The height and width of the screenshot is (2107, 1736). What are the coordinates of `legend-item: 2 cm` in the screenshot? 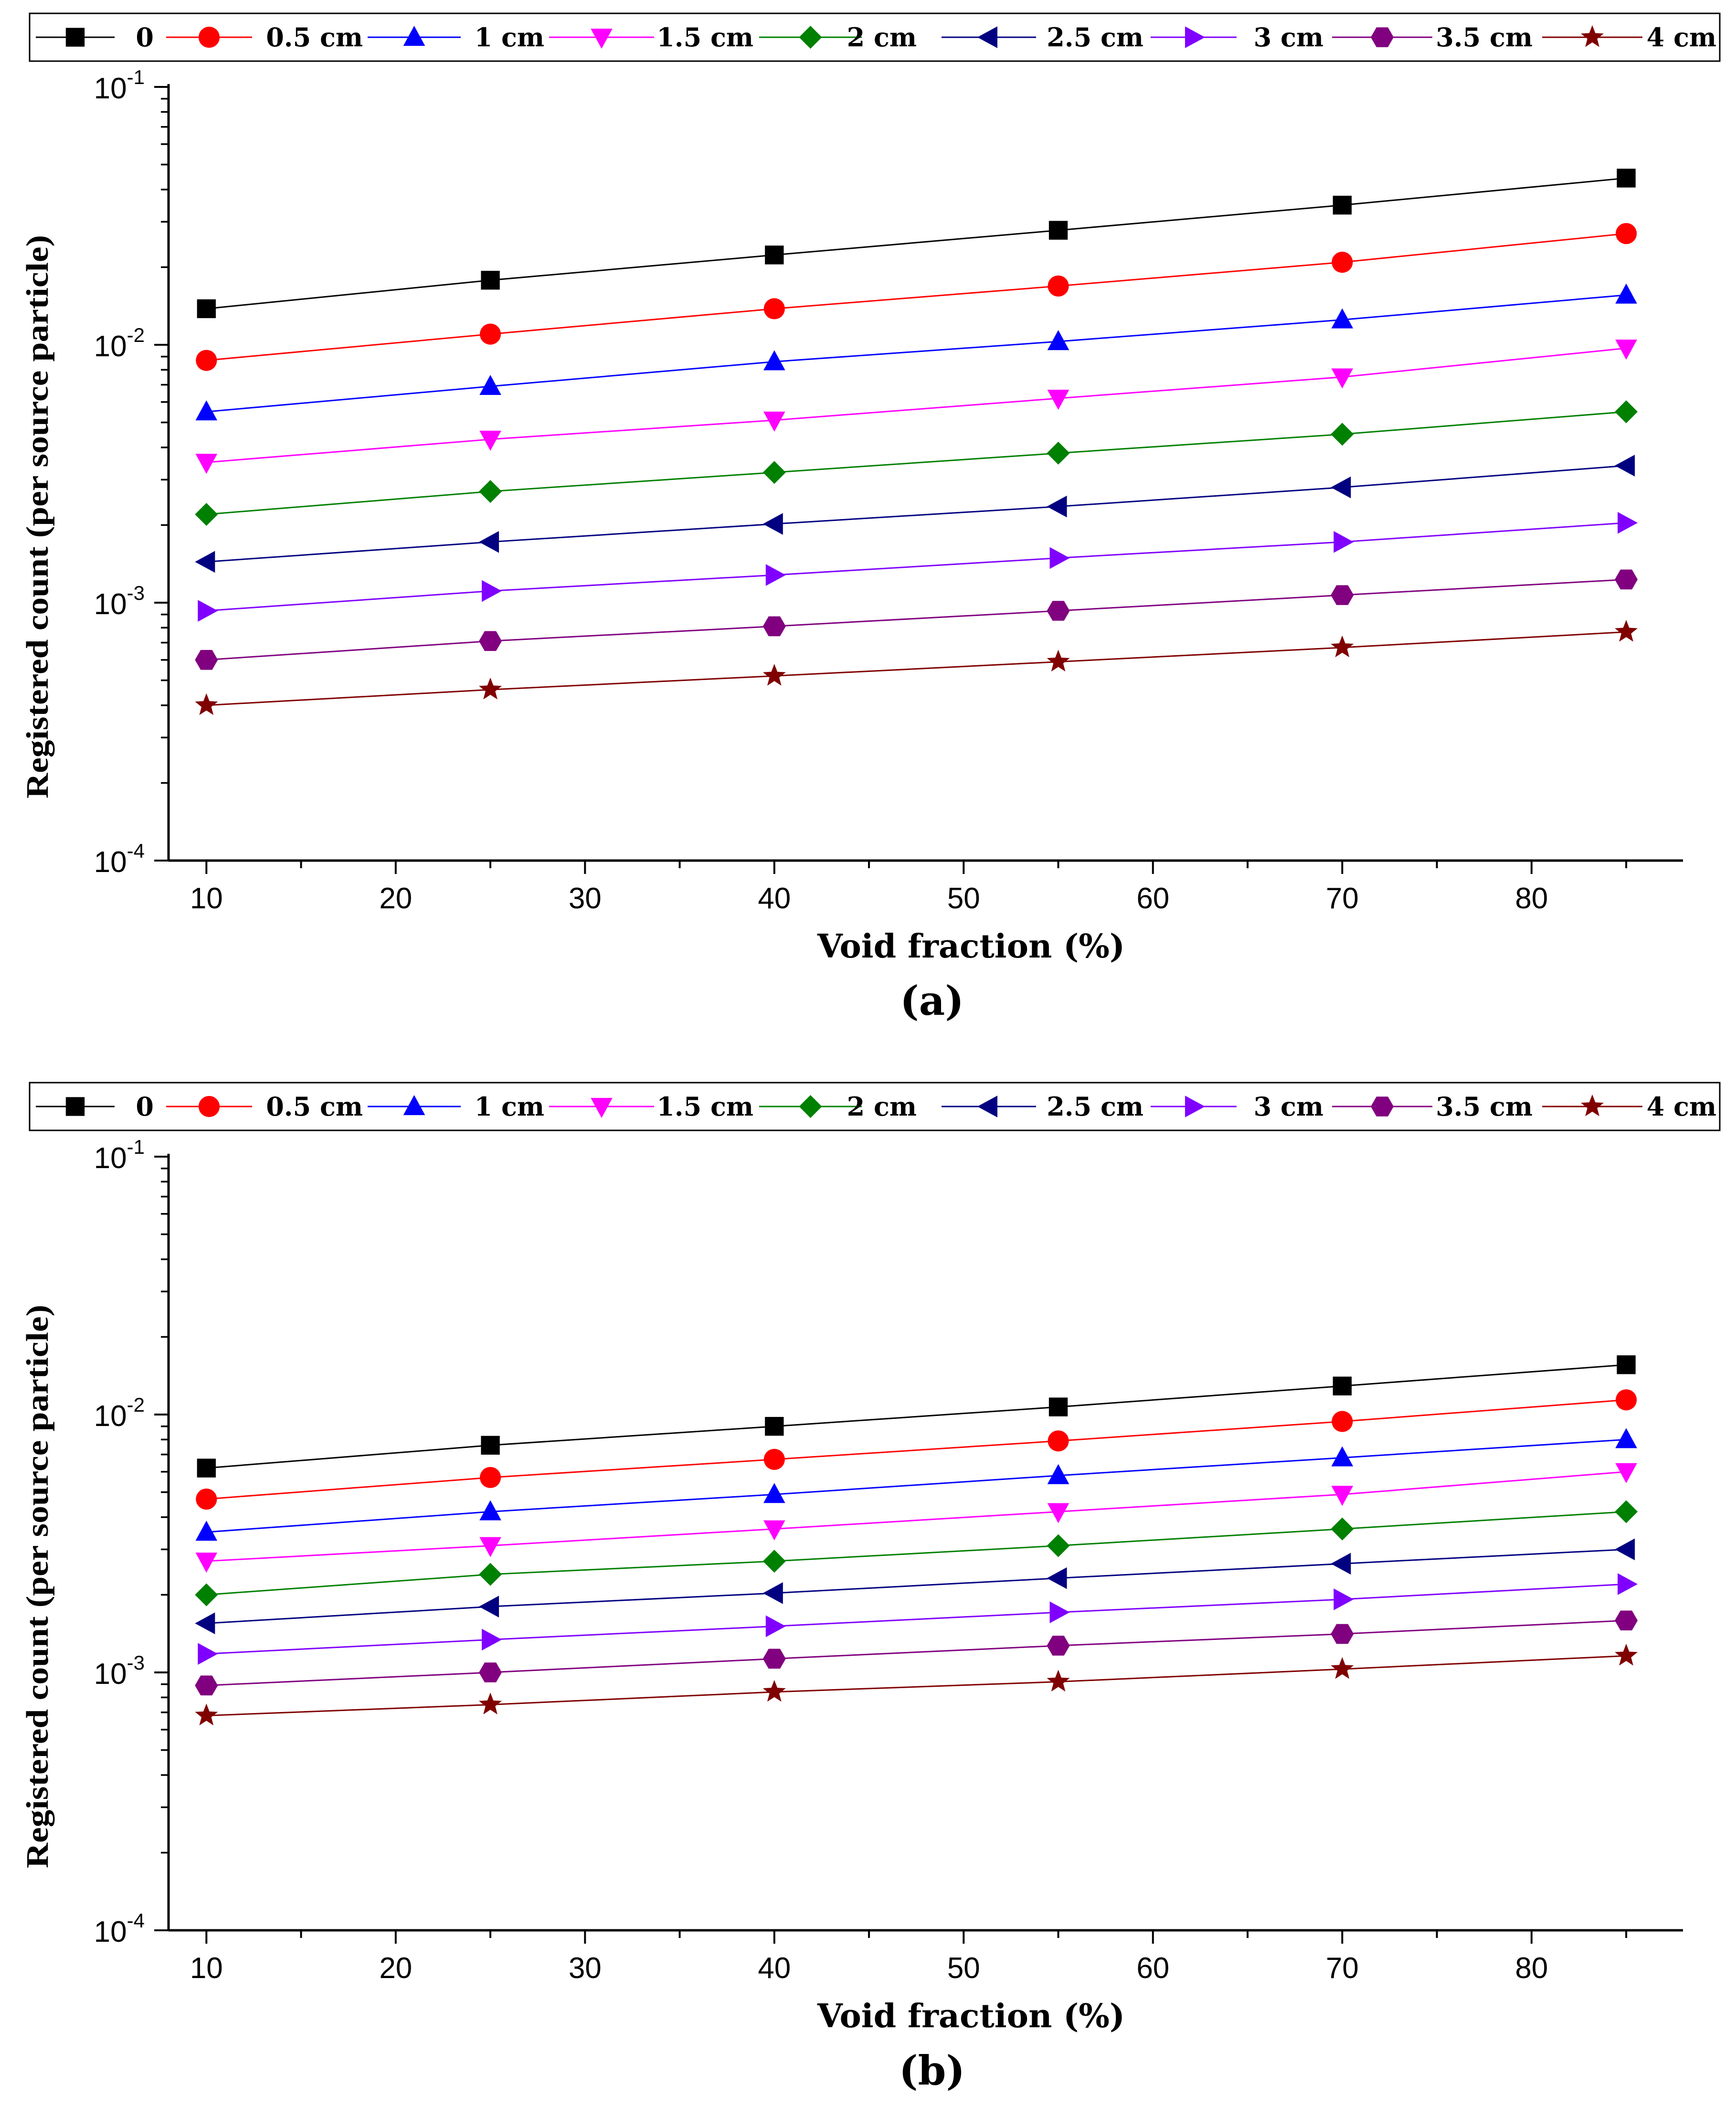 It's located at (838, 1106).